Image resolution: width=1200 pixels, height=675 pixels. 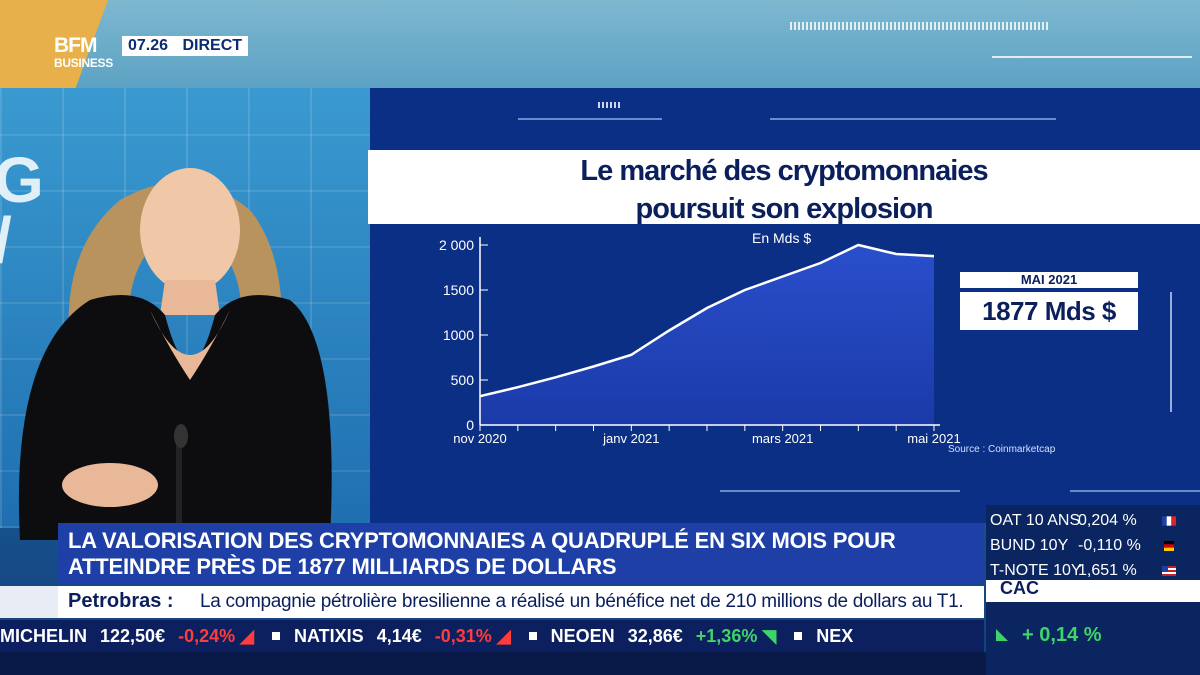 What do you see at coordinates (456, 245) in the screenshot?
I see `y-tick-label: 2 000` at bounding box center [456, 245].